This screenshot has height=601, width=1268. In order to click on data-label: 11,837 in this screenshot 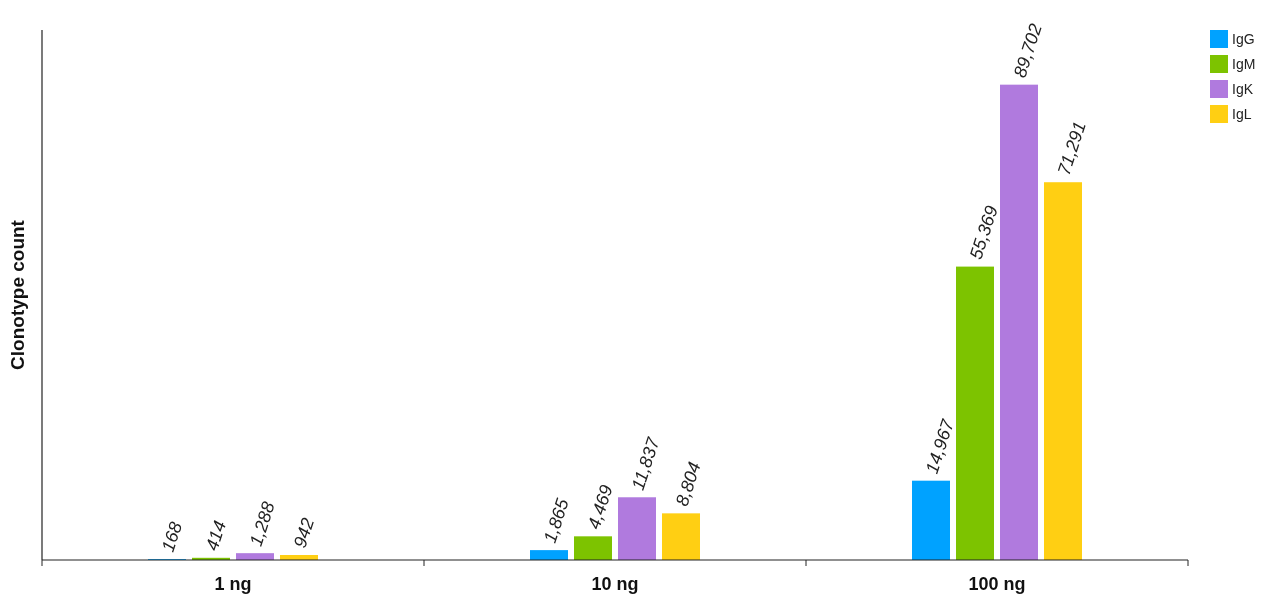, I will do `click(645, 463)`.